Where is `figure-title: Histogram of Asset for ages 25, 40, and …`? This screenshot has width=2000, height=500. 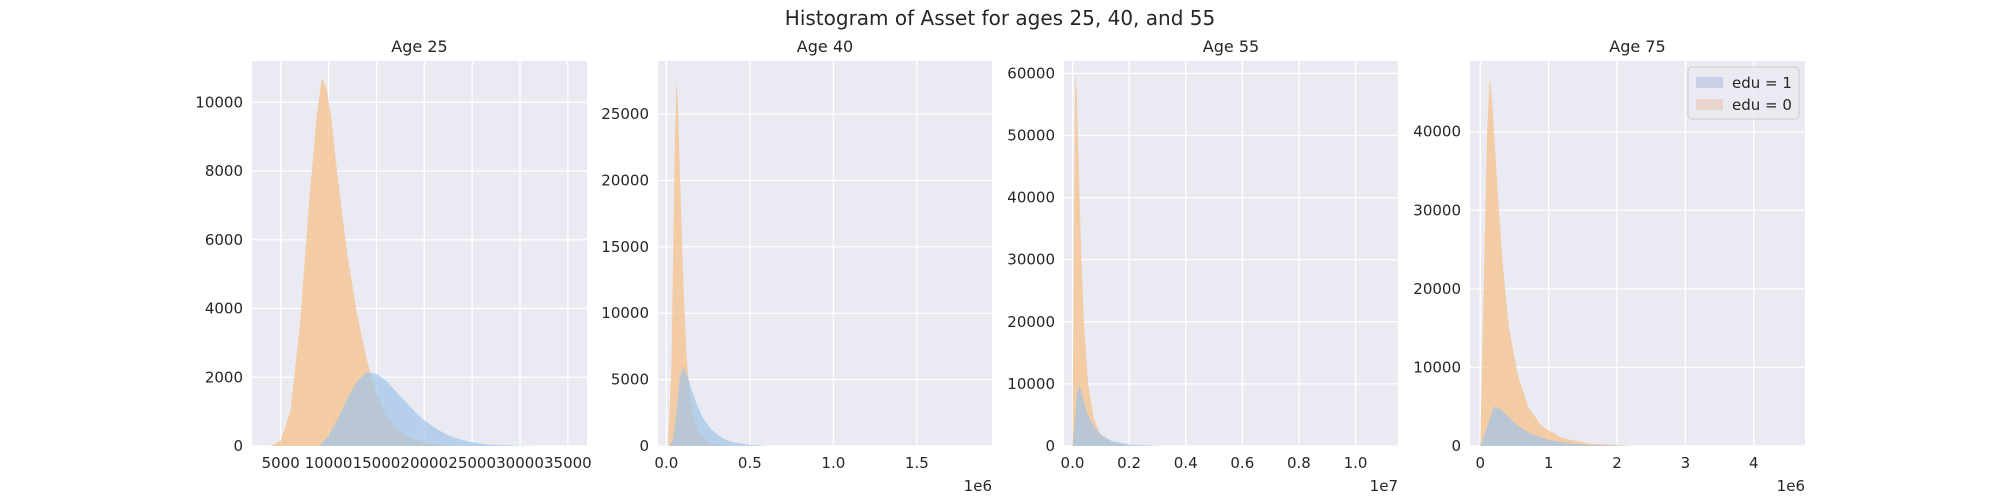
figure-title: Histogram of Asset for ages 25, 40, and … is located at coordinates (1000, 18).